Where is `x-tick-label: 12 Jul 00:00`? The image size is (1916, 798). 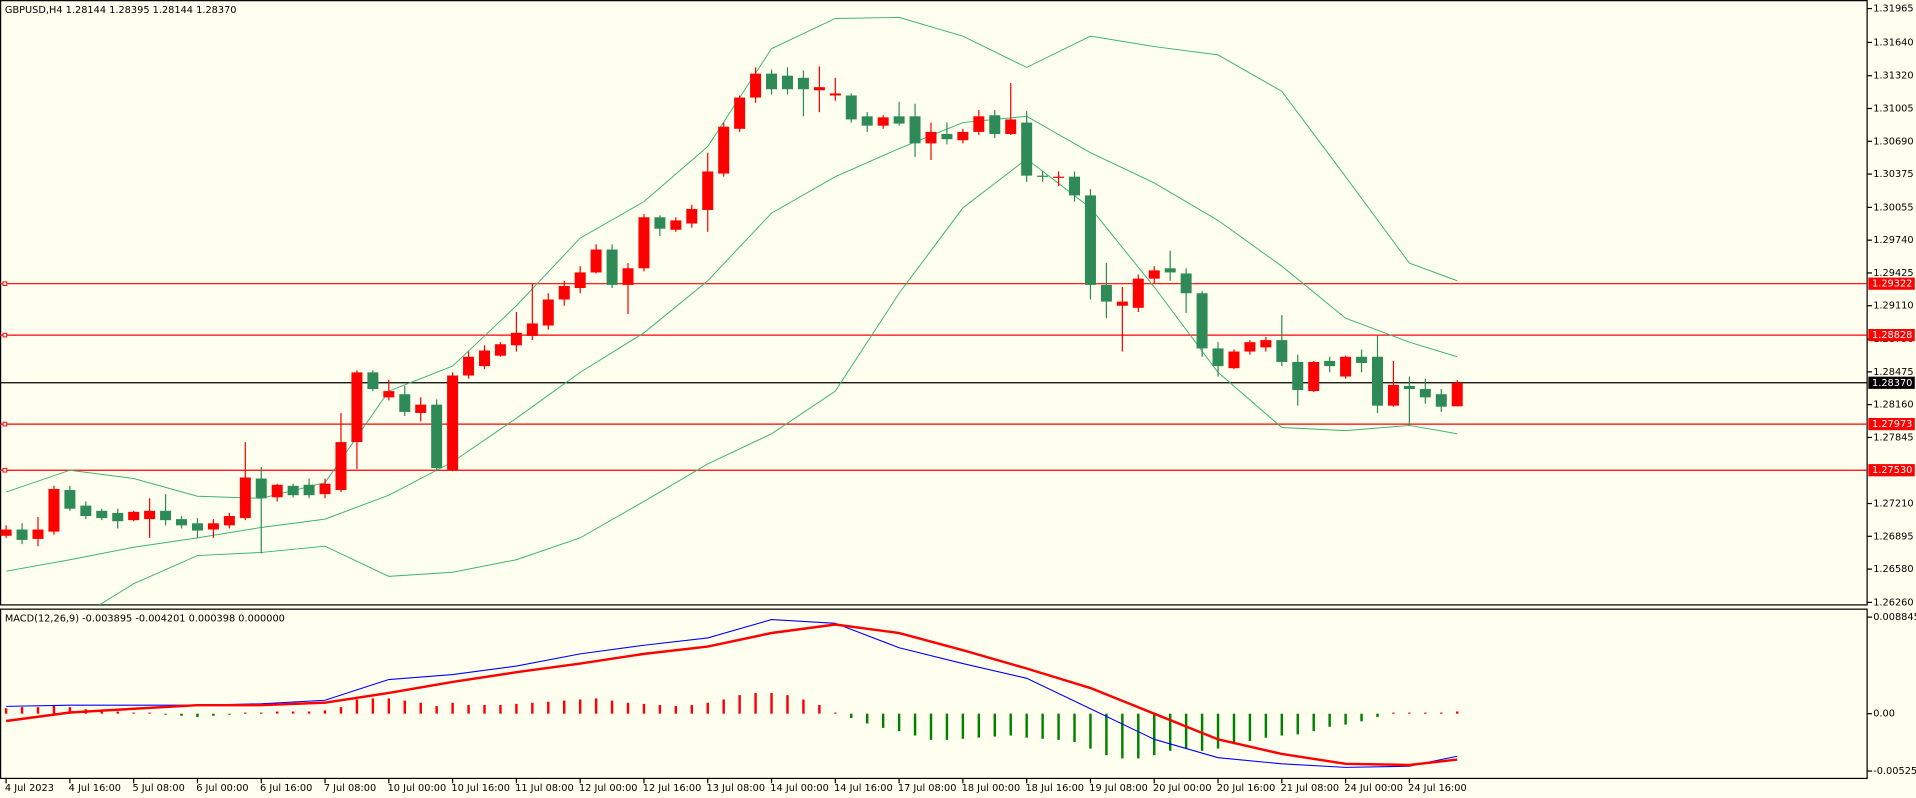
x-tick-label: 12 Jul 00:00 is located at coordinates (608, 788).